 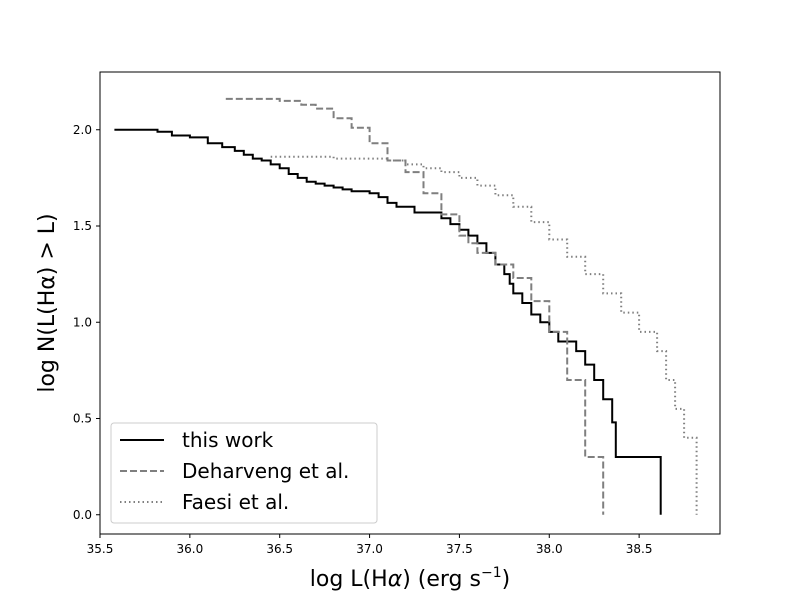 I want to click on y-tick-label: 0.5, so click(x=82, y=419).